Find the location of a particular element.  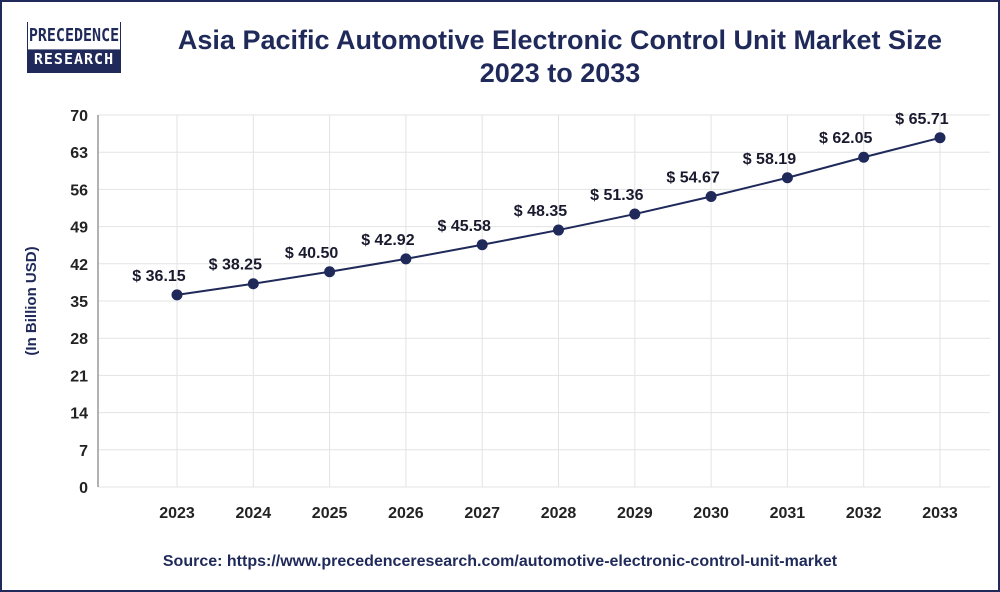

x-tick-label: 2023 is located at coordinates (177, 513).